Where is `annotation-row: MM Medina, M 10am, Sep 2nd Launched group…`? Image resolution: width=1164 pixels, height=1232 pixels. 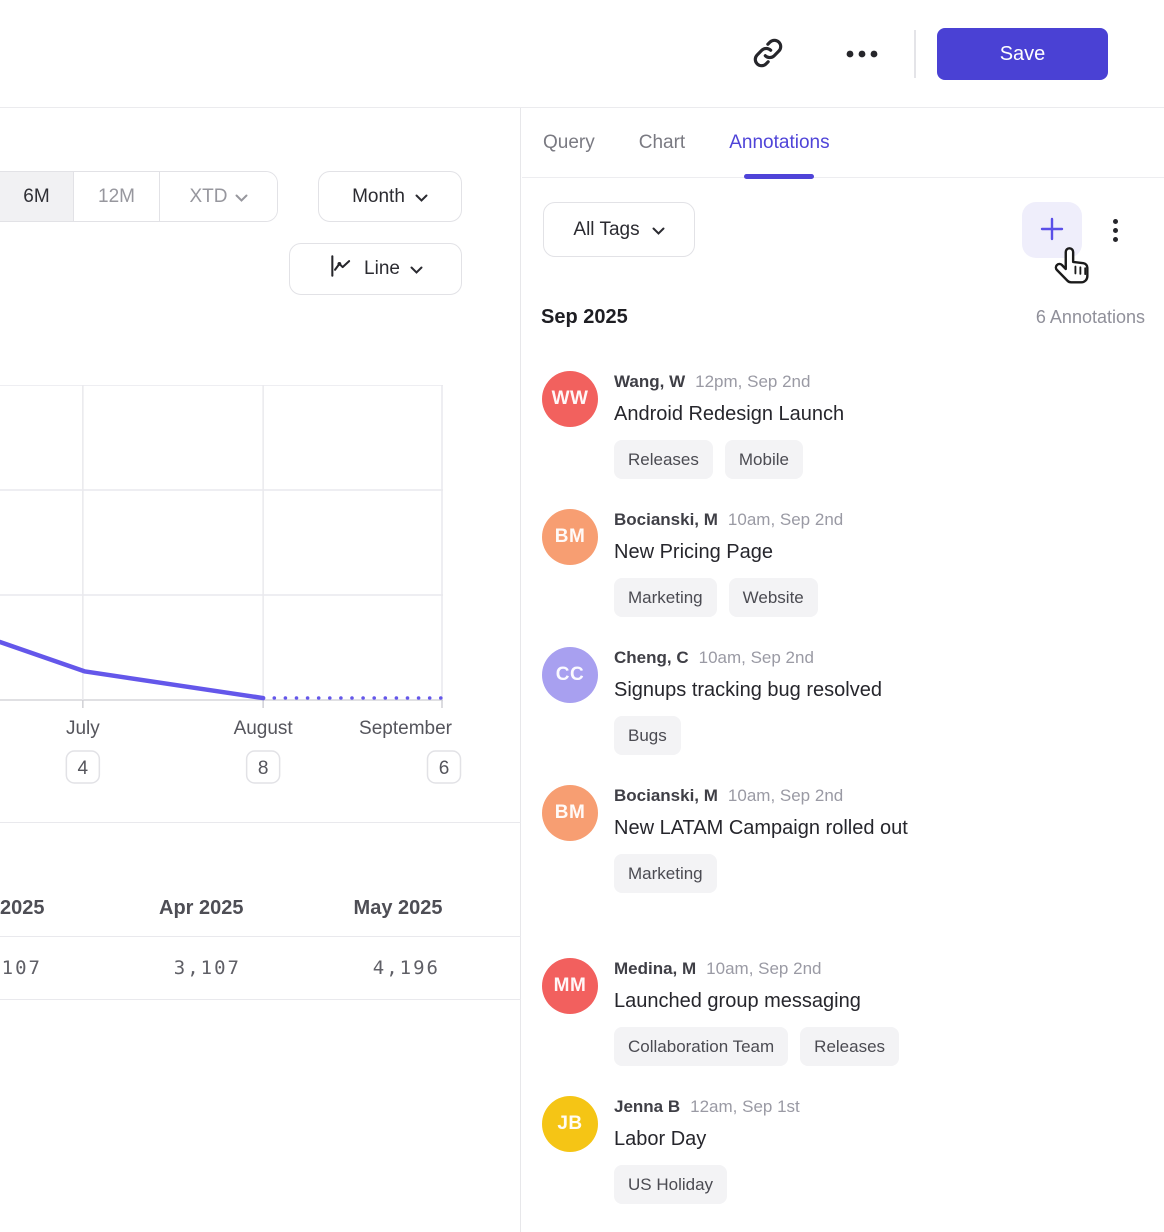
annotation-row: MM Medina, M 10am, Sep 2nd Launched group… is located at coordinates (842, 1012).